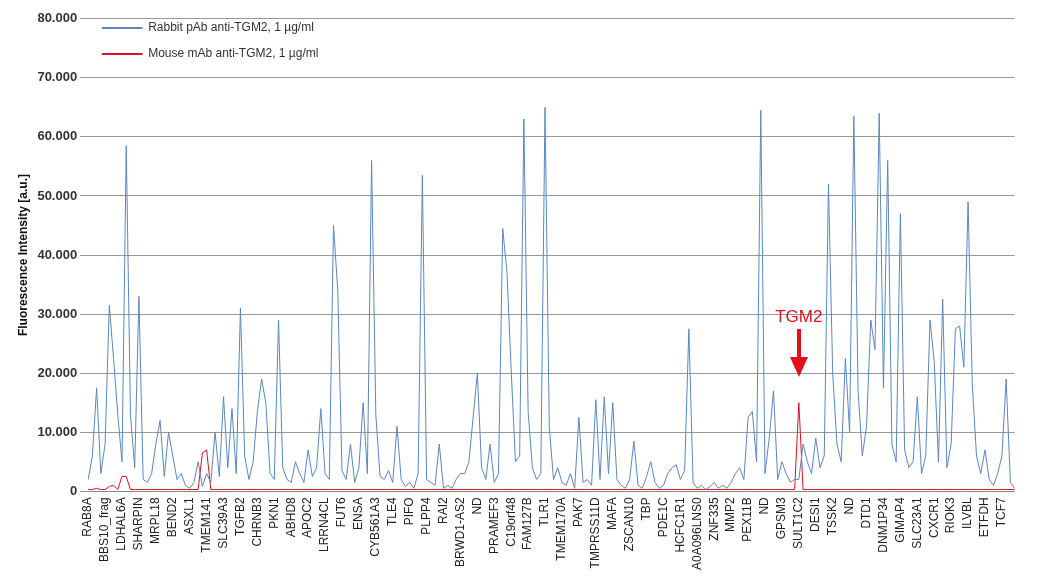 Image resolution: width=1039 pixels, height=584 pixels. I want to click on x-tick-label: CYB561A3, so click(375, 526).